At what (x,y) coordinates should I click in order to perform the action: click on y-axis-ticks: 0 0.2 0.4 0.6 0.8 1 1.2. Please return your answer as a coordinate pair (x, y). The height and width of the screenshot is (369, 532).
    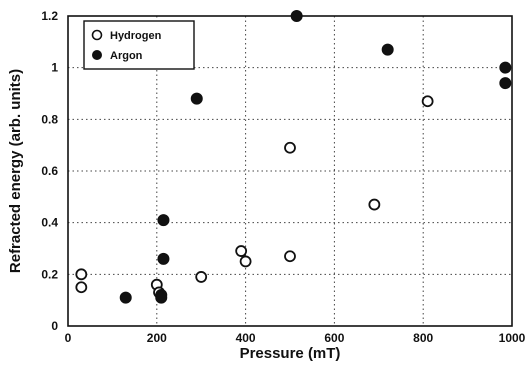
    Looking at the image, I should click on (49, 171).